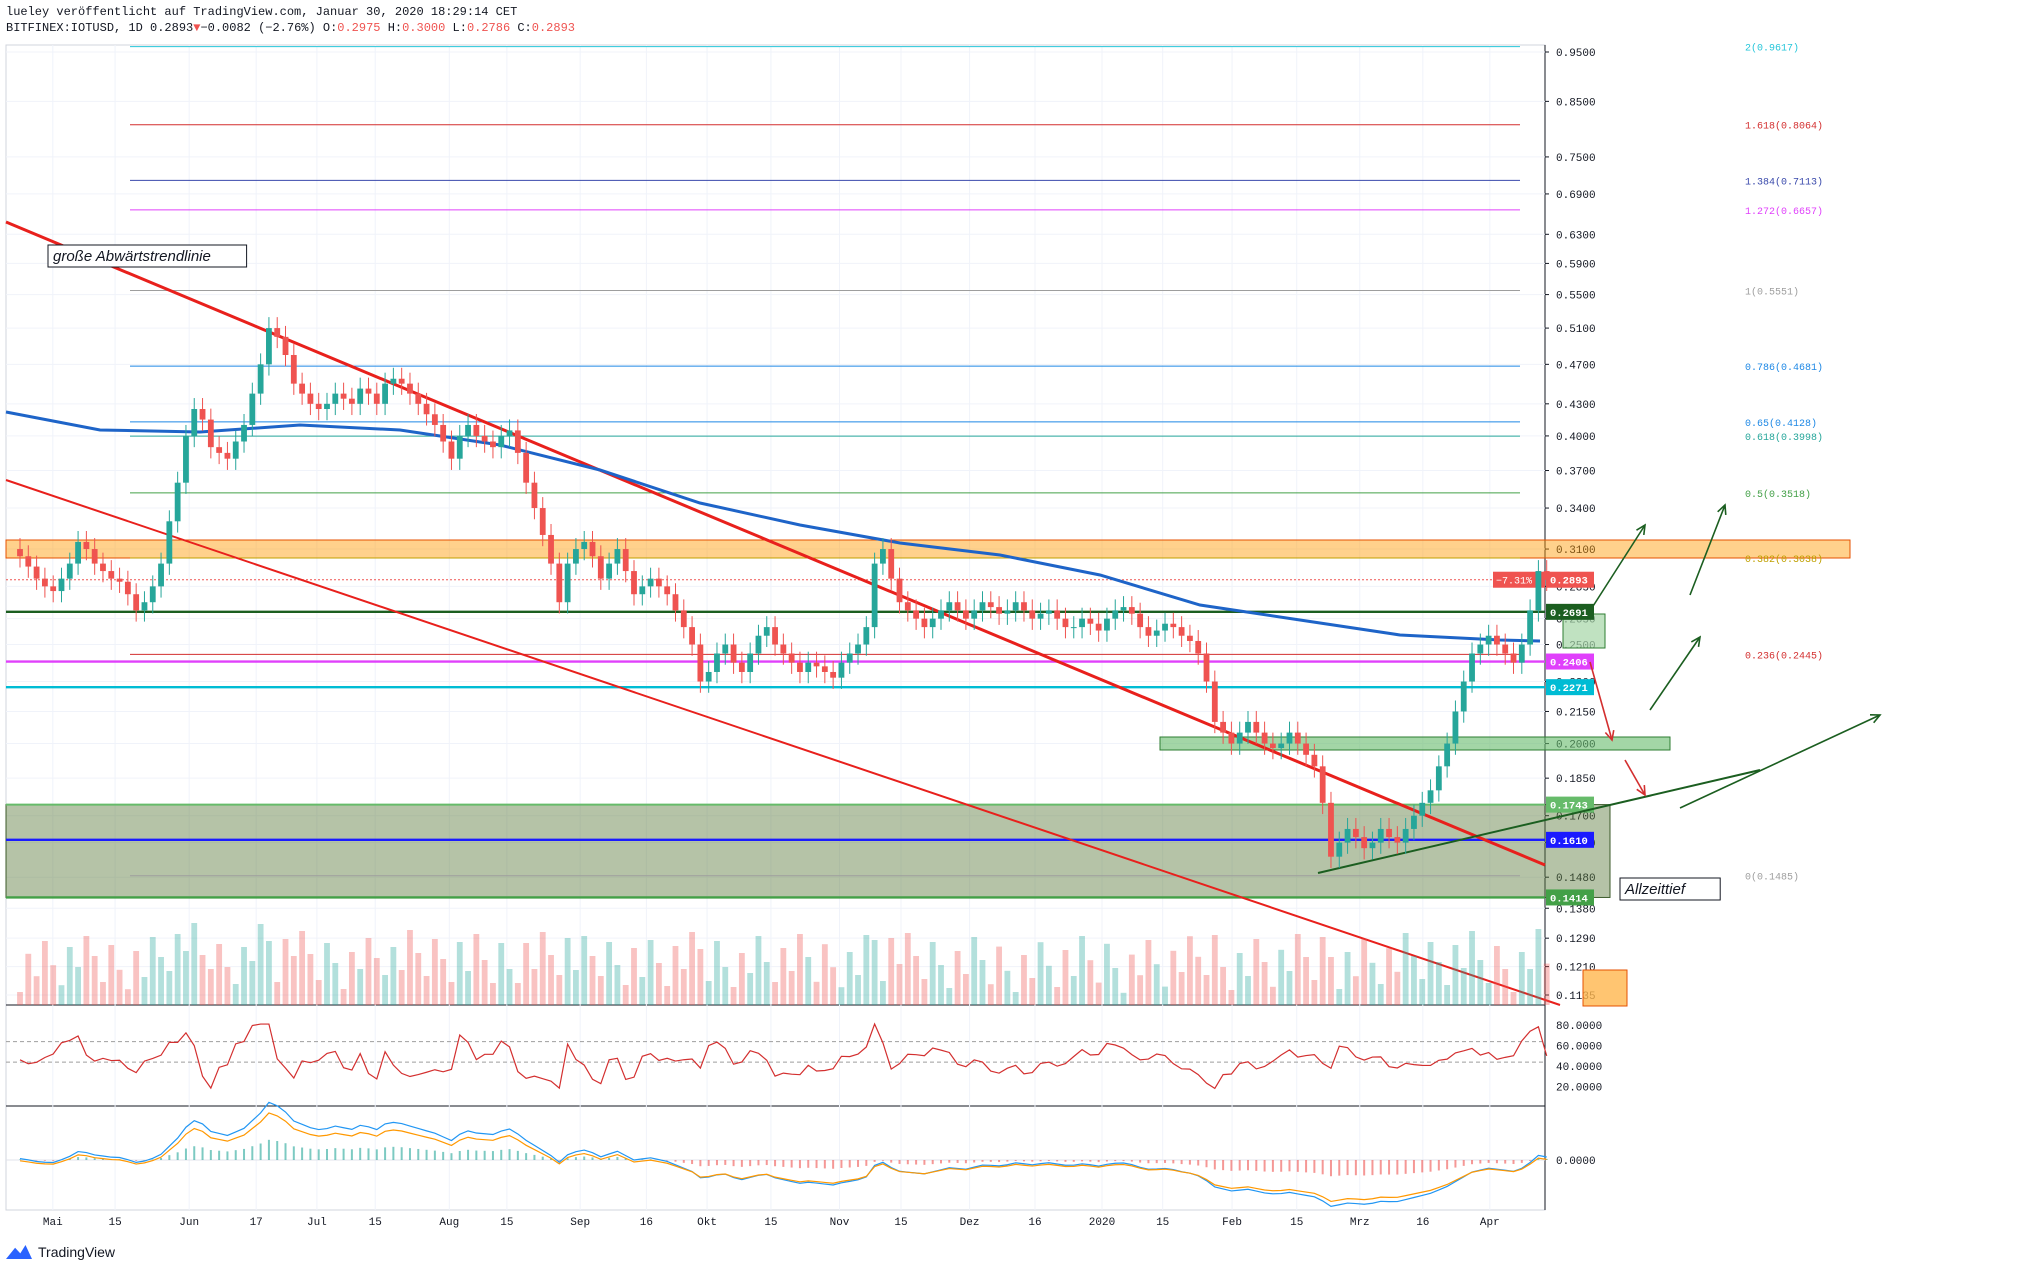 Image resolution: width=2025 pixels, height=1270 pixels. I want to click on fib-level-label: 1(0.5551), so click(1772, 292).